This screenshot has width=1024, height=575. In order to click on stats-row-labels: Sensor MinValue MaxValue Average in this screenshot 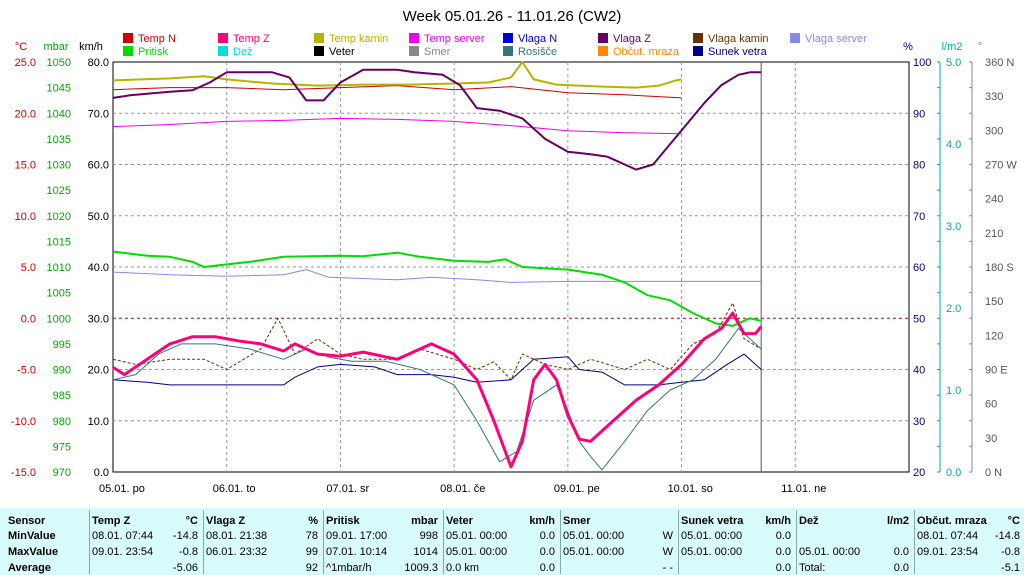, I will do `click(48, 541)`.